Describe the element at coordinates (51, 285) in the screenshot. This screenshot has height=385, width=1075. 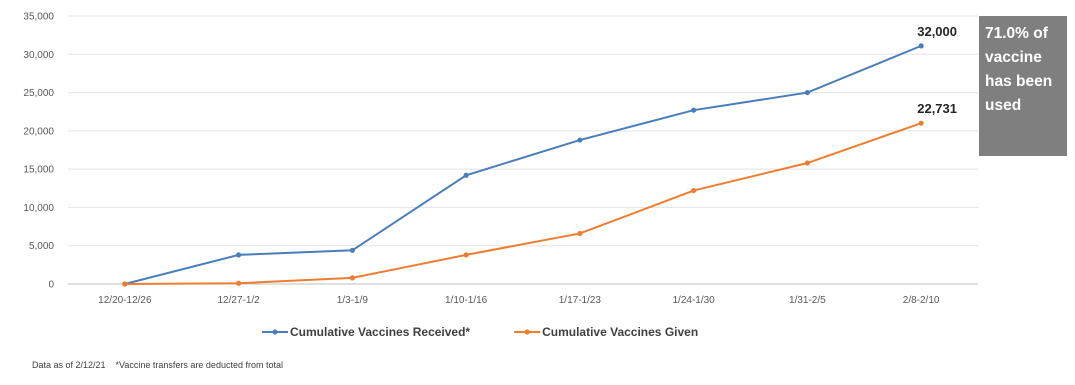
I see `y-tick-label: 0` at that location.